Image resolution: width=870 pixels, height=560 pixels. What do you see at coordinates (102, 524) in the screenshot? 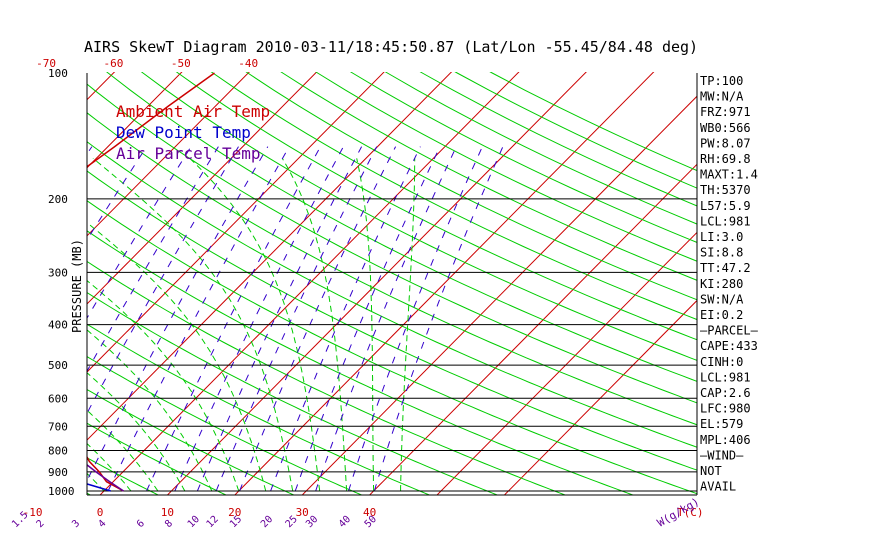
I see `mixing-ratio-tick-label: 4` at bounding box center [102, 524].